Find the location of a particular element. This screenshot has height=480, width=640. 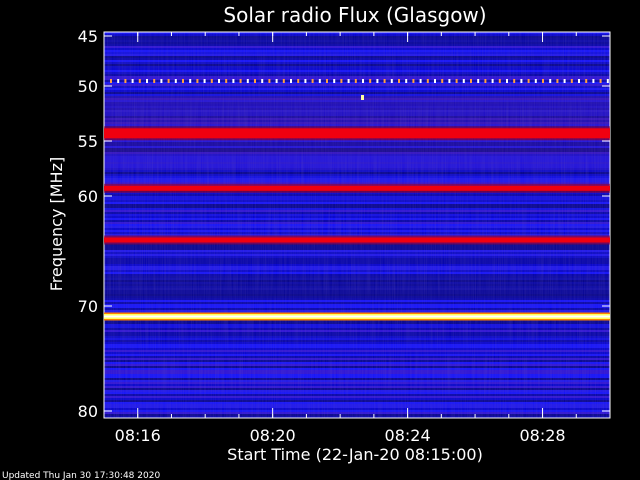

chart-title: Solar radio Flux (Glasgow) is located at coordinates (354, 15).